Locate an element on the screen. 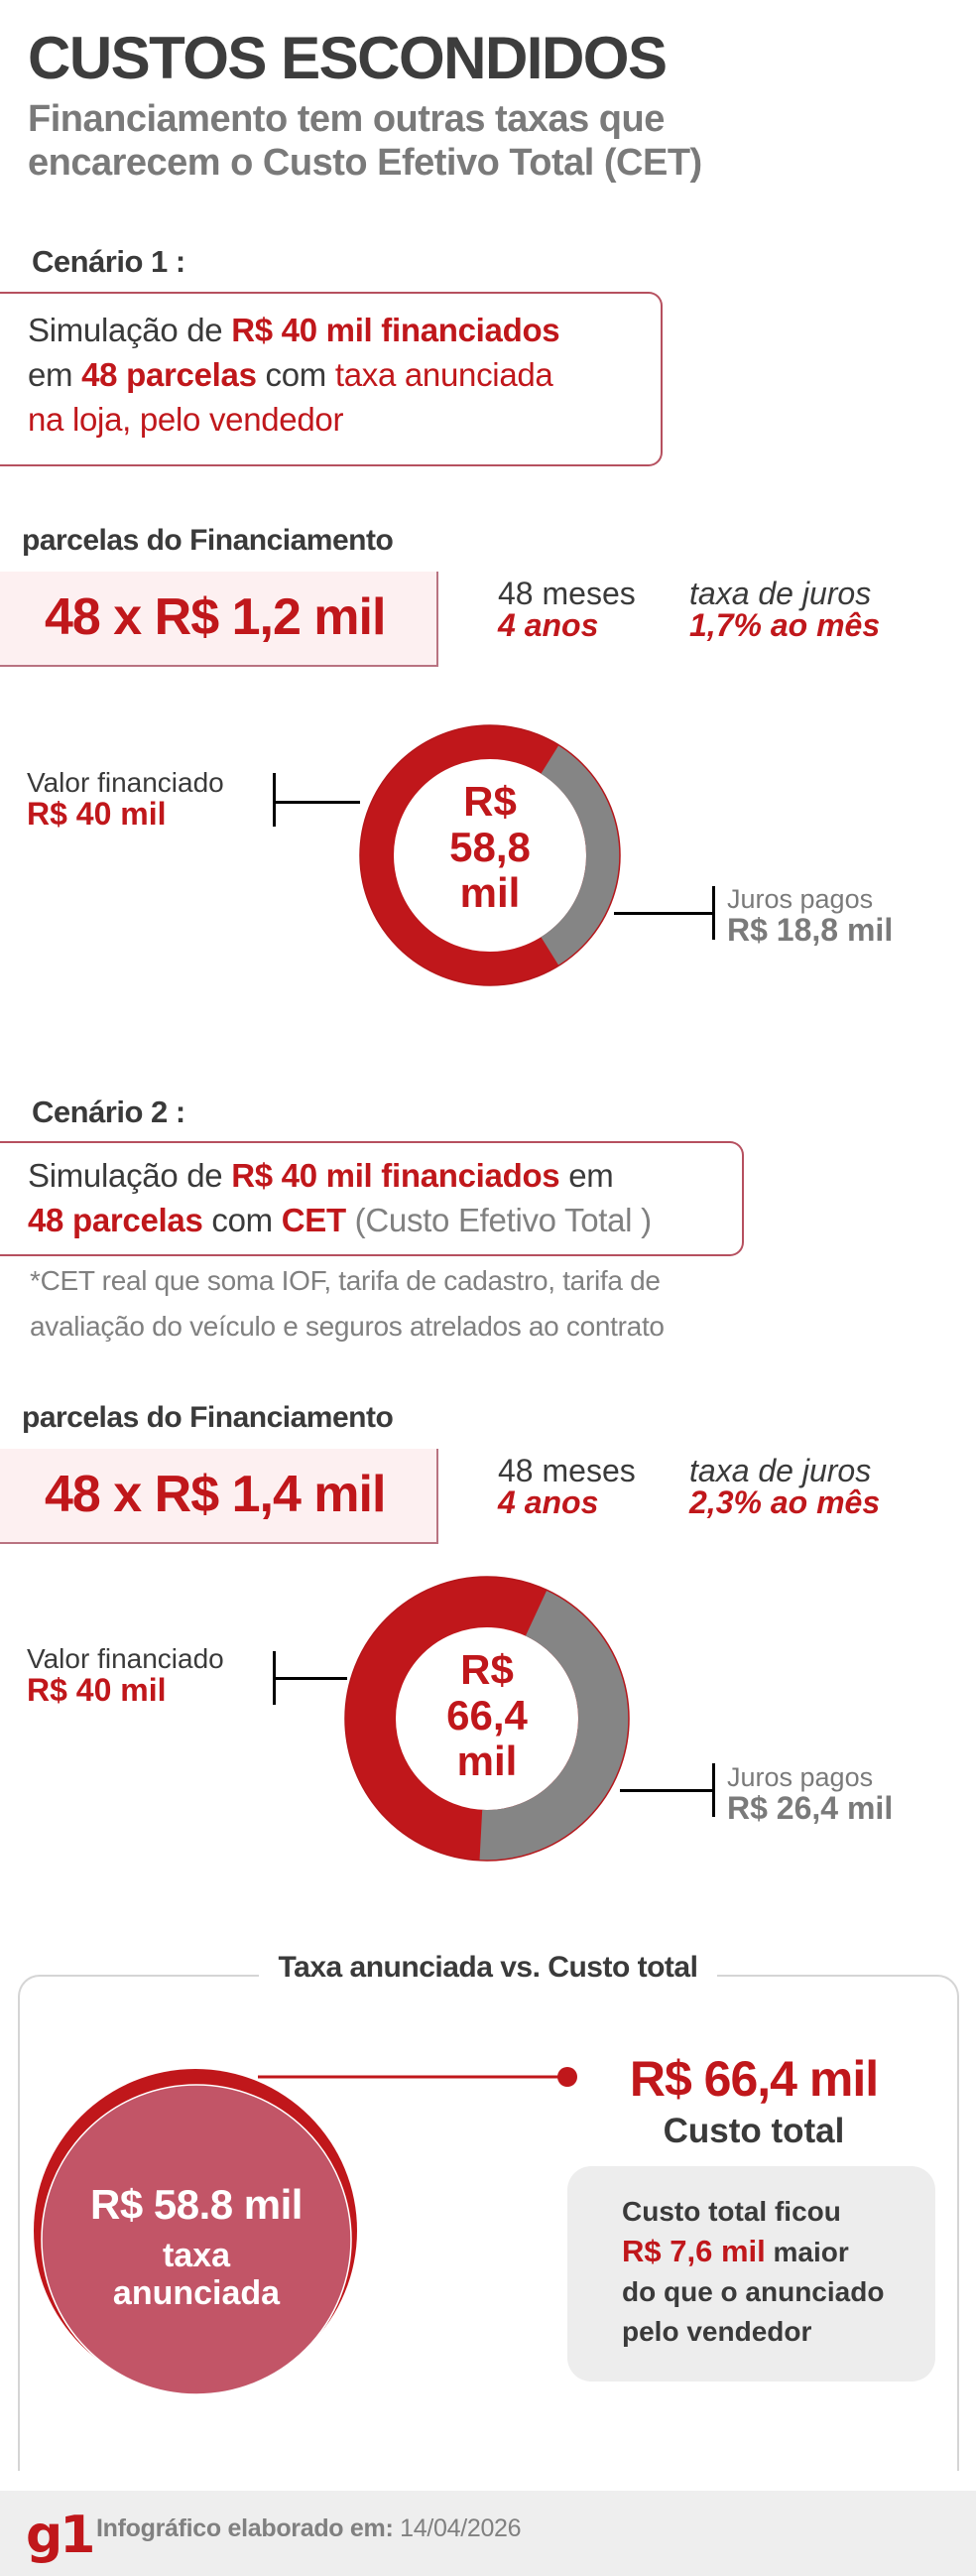  subtitle-line-1: Financiamento tem outras taxas que is located at coordinates (346, 119).